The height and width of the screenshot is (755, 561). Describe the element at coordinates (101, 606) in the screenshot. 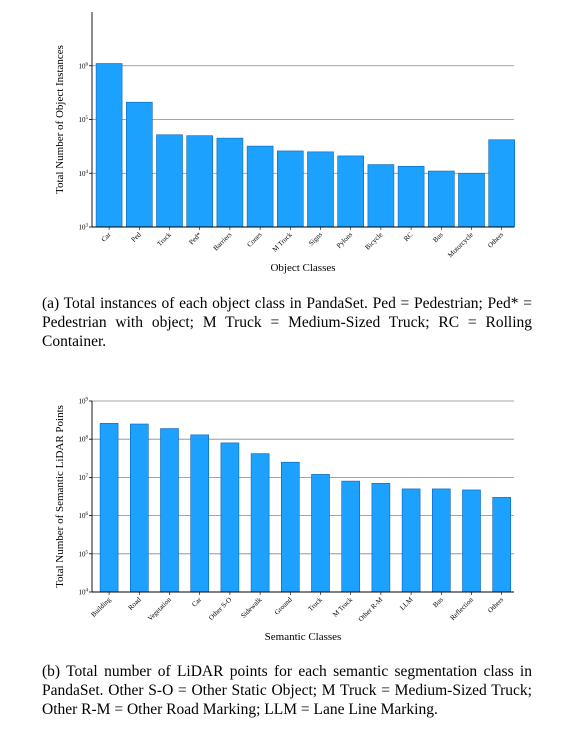

I see `x-tick-label: Building` at that location.